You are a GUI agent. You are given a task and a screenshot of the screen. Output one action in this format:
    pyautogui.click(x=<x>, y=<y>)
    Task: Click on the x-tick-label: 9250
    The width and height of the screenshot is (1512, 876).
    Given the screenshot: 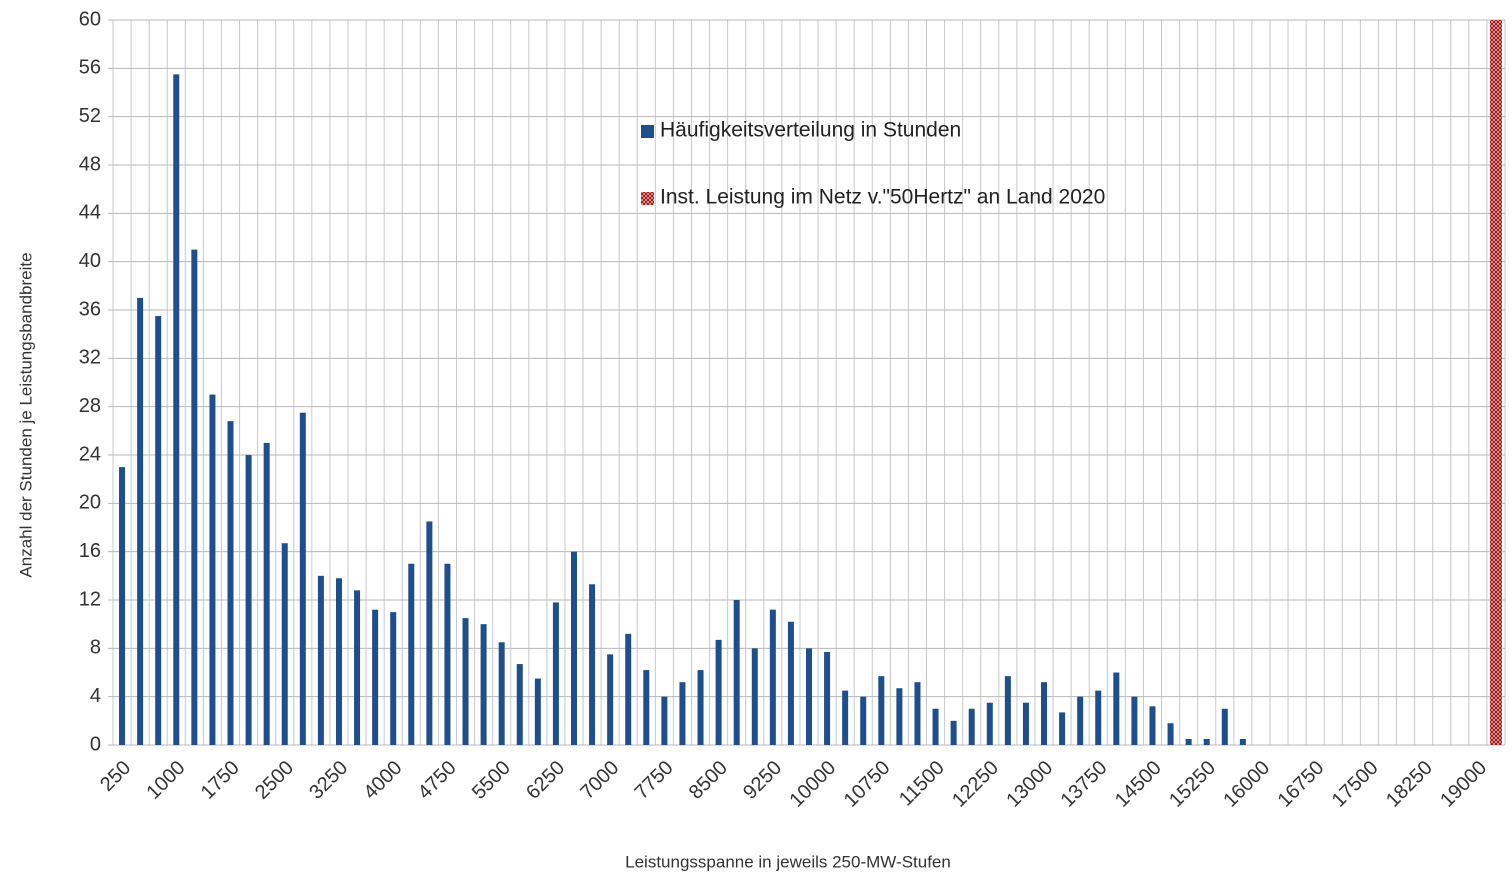 What is the action you would take?
    pyautogui.click(x=762, y=780)
    